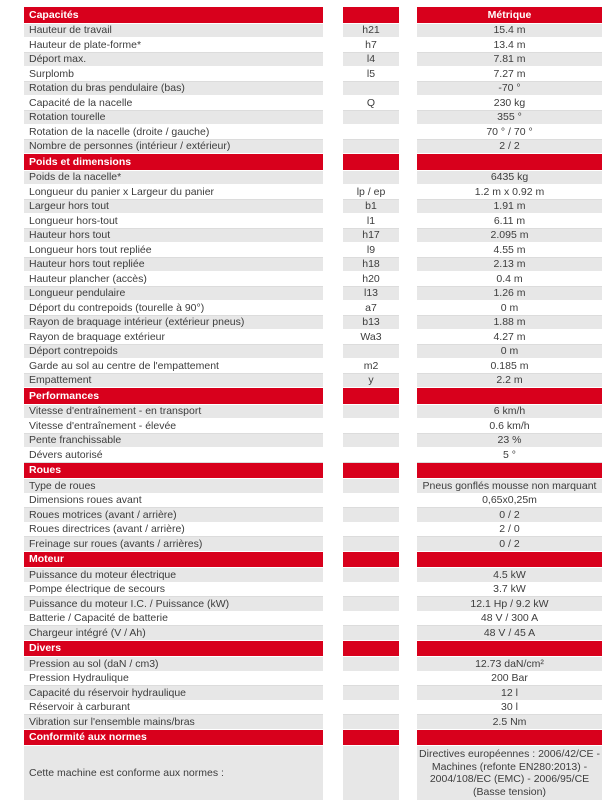 The image size is (609, 801). What do you see at coordinates (371, 322) in the screenshot?
I see `spec-symbol: b13` at bounding box center [371, 322].